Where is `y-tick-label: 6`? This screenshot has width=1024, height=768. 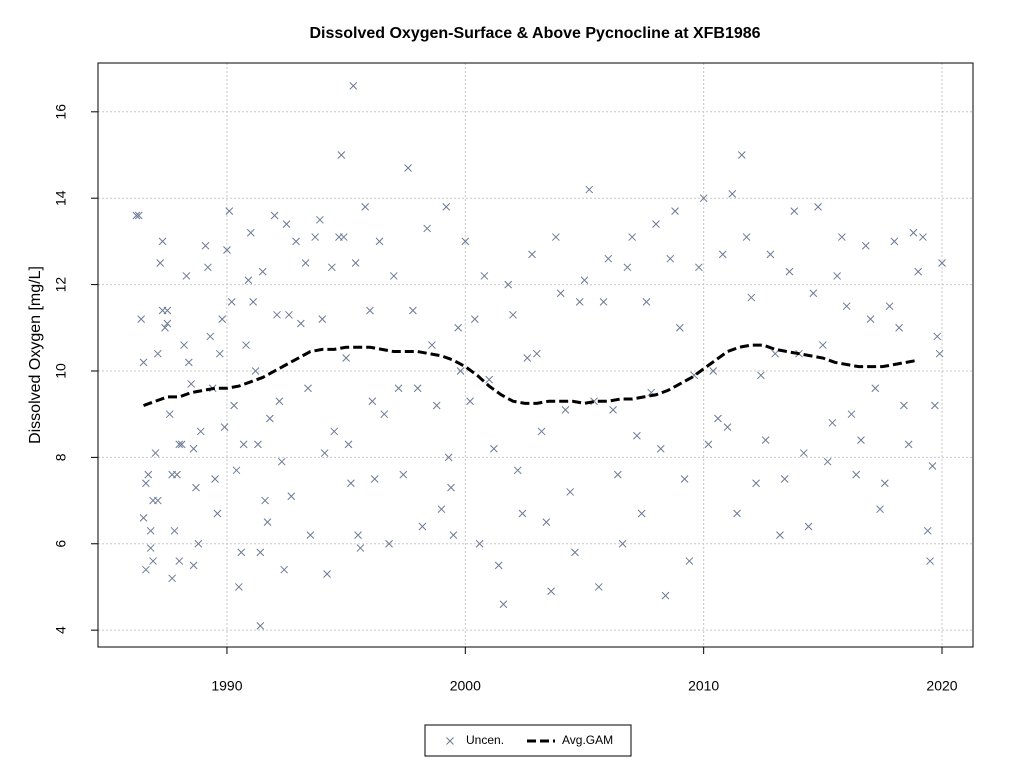
y-tick-label: 6 is located at coordinates (61, 544).